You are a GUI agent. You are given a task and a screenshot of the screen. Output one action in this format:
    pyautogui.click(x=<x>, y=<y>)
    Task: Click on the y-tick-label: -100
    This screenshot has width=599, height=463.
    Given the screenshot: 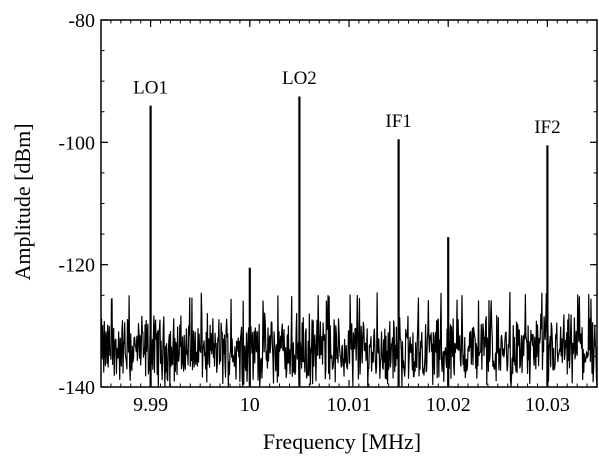 What is the action you would take?
    pyautogui.click(x=76, y=143)
    